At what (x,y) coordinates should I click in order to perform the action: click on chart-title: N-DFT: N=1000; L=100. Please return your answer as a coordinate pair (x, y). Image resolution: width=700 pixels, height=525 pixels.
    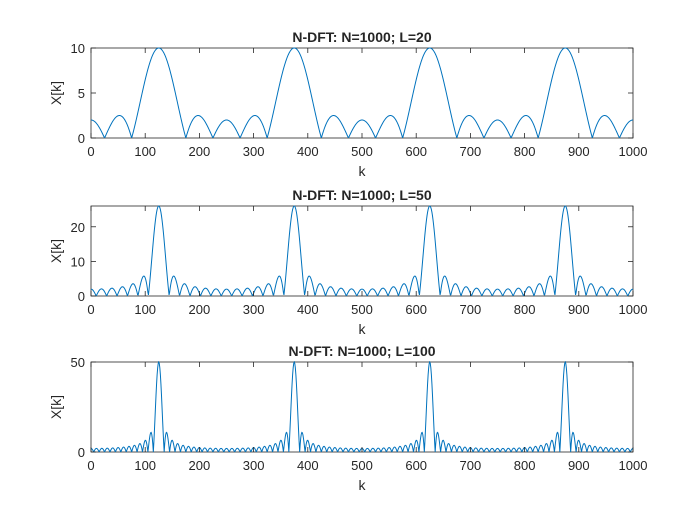
    Looking at the image, I should click on (361, 351).